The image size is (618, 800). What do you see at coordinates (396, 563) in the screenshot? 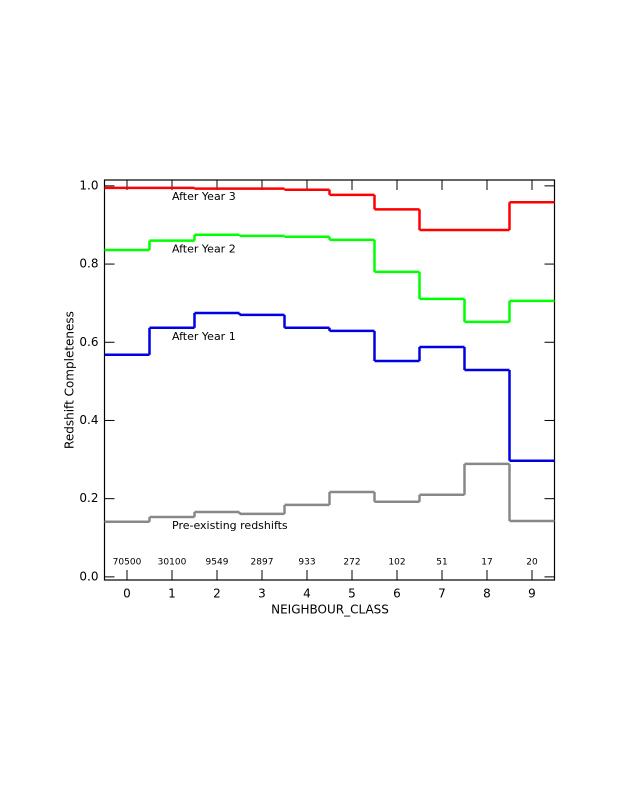
I see `count-label: 102` at bounding box center [396, 563].